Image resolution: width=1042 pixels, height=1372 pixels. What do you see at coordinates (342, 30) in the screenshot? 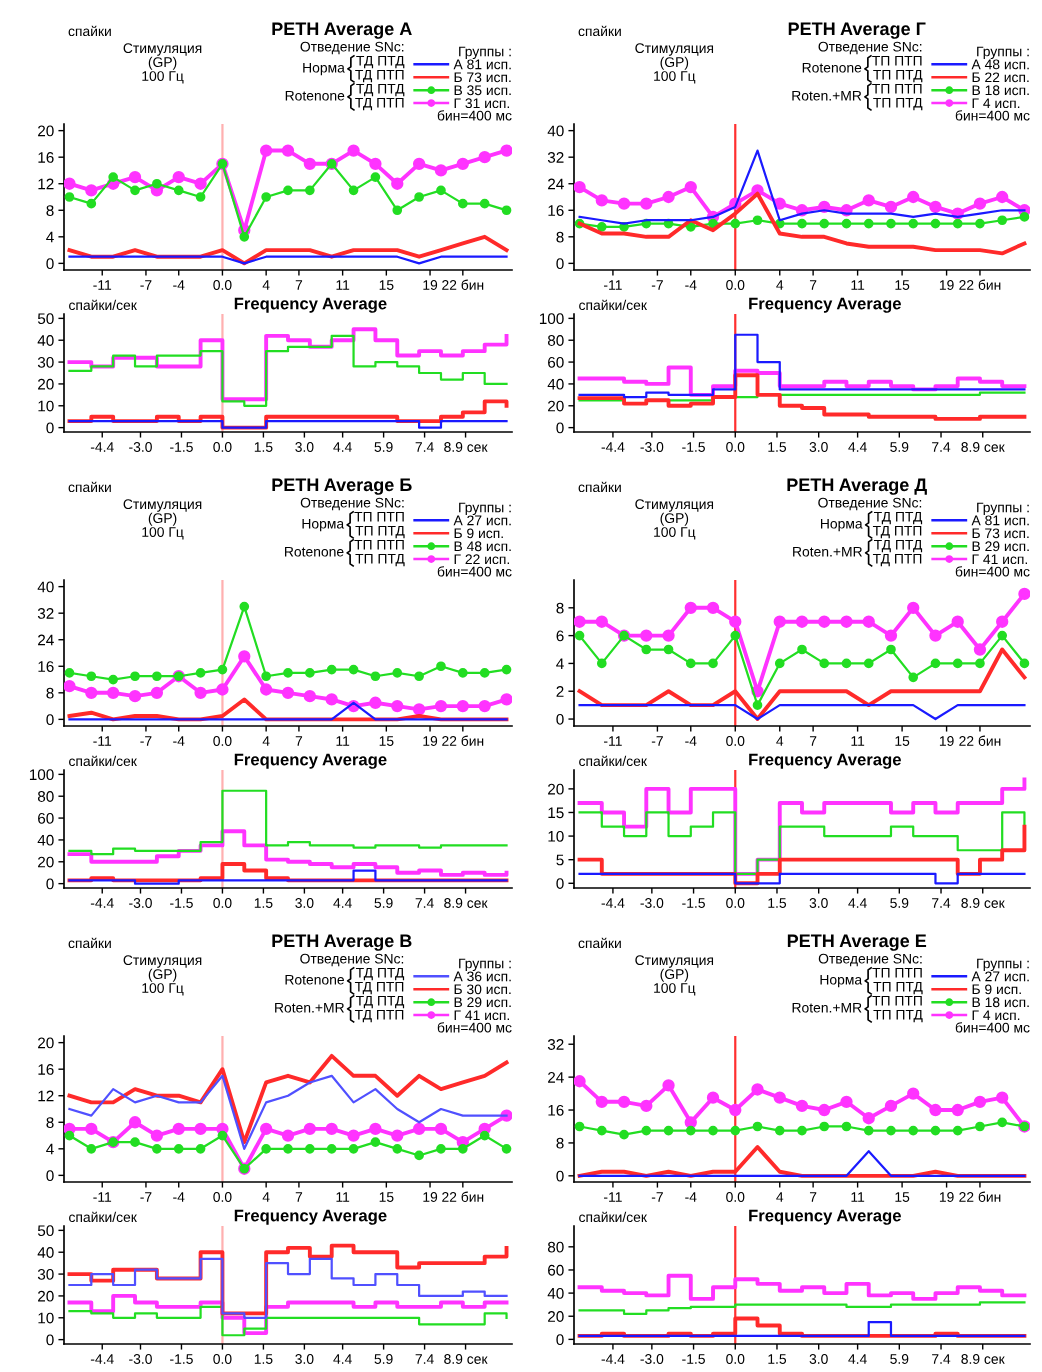
I see `chart-title: PETH Average А` at bounding box center [342, 30].